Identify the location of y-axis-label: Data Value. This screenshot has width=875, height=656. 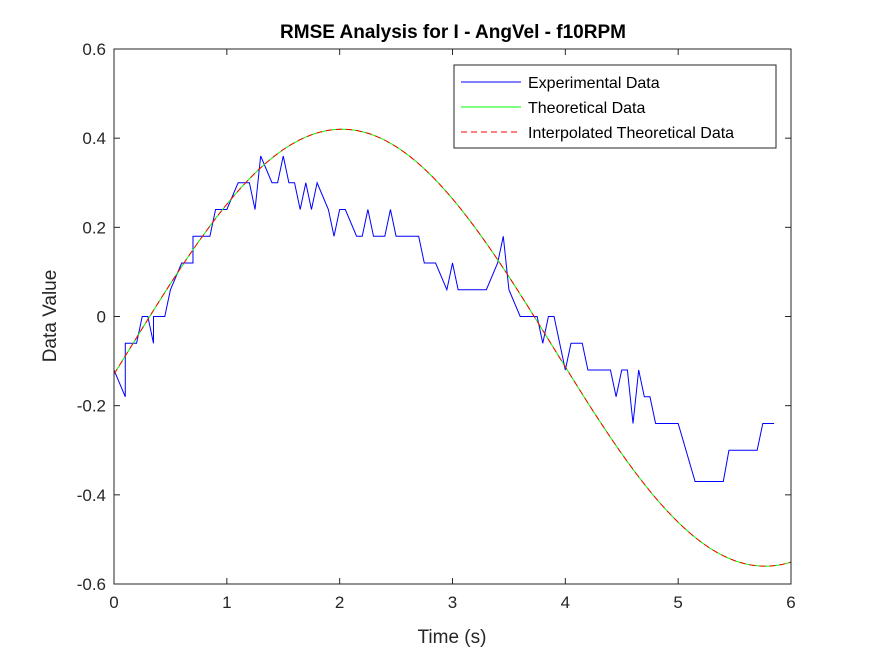
(50, 316).